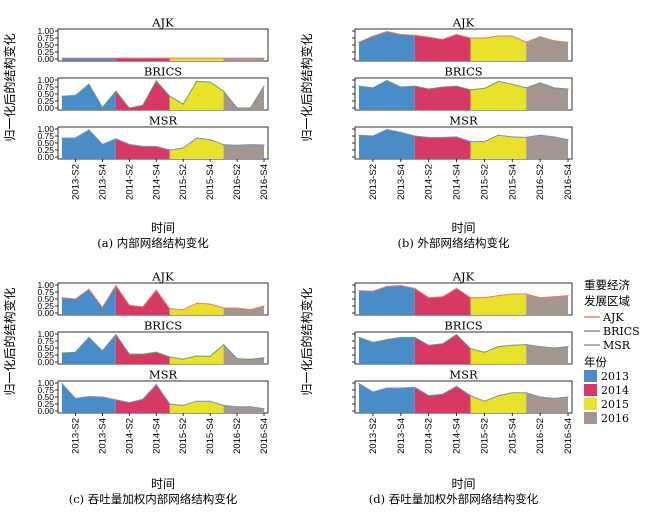  What do you see at coordinates (607, 301) in the screenshot?
I see `legend-title-line2: 发展区域` at bounding box center [607, 301].